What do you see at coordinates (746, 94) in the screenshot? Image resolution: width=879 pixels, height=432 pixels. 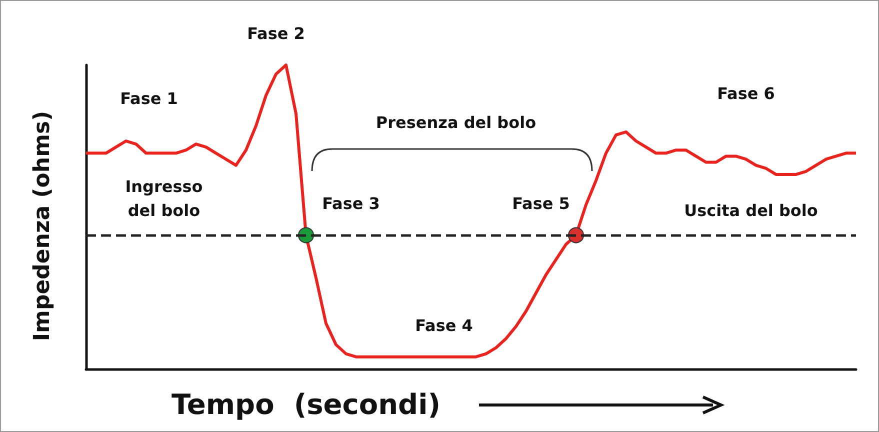 I see `annotation: Fase 6` at bounding box center [746, 94].